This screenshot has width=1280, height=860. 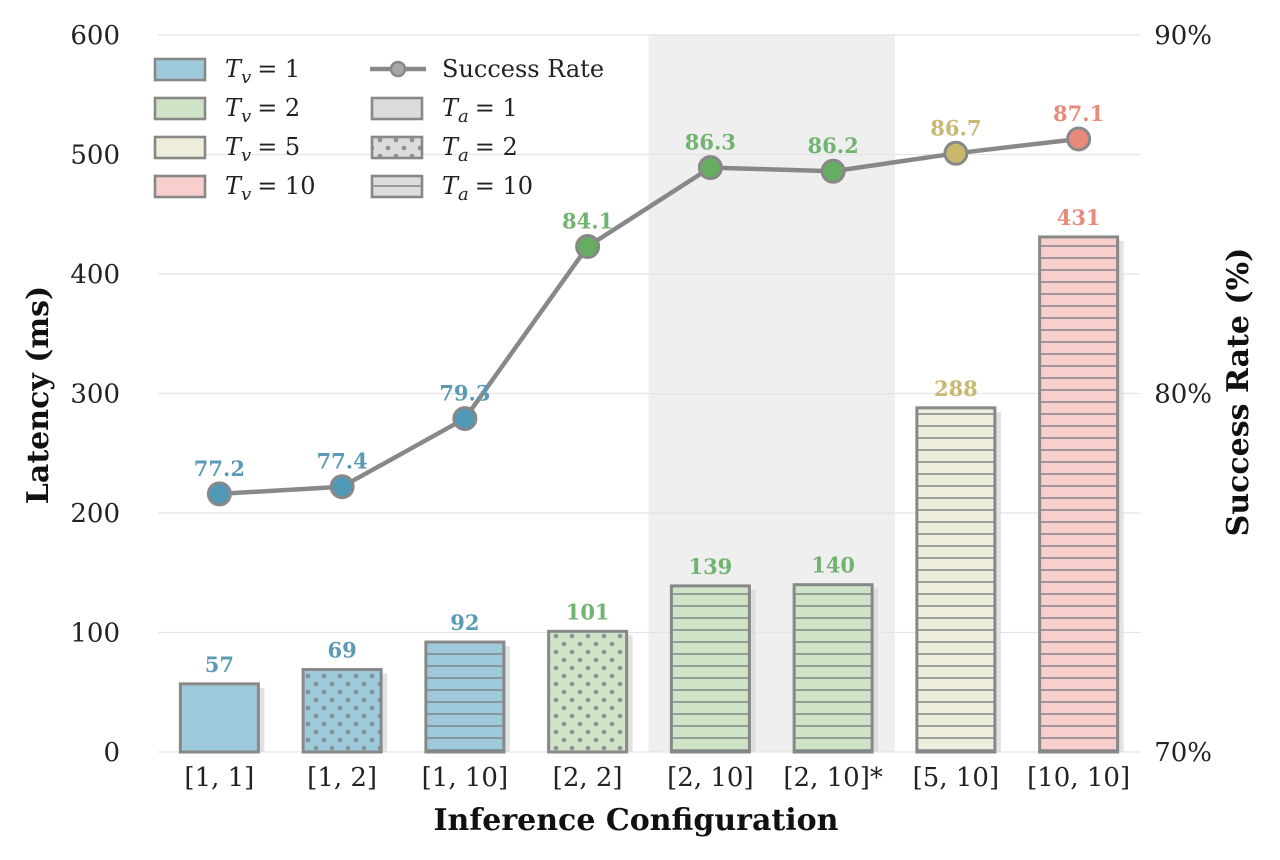 I want to click on y-axis-label: Latency (ms), so click(x=38, y=395).